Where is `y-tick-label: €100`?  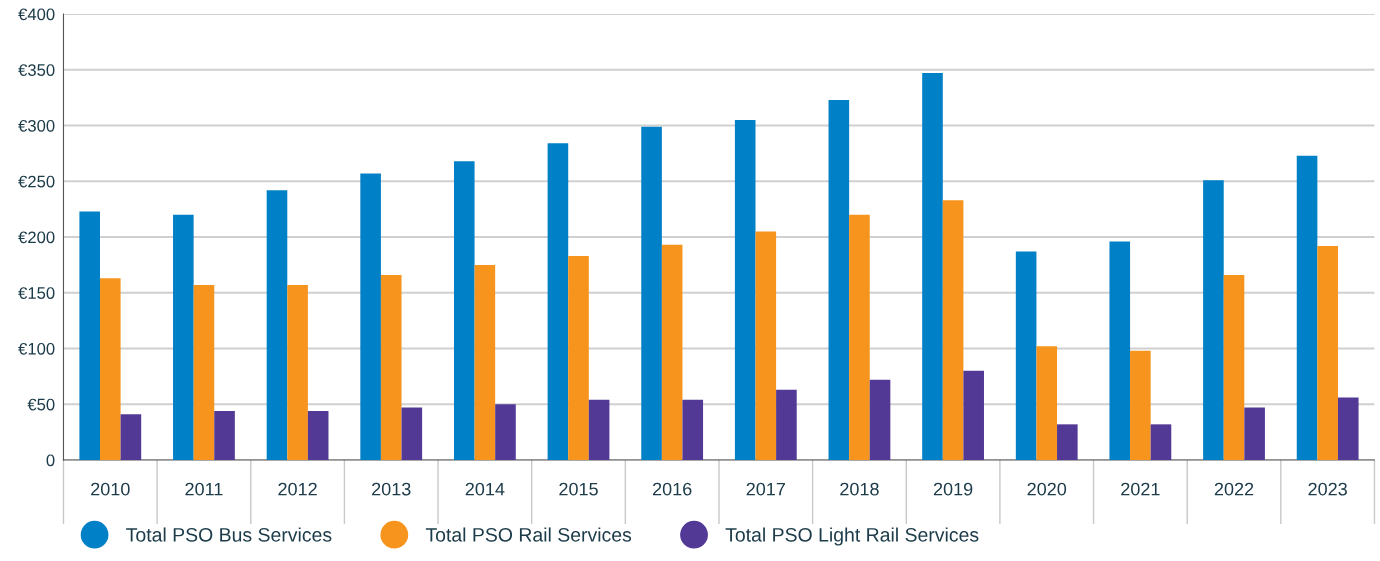 y-tick-label: €100 is located at coordinates (36, 348).